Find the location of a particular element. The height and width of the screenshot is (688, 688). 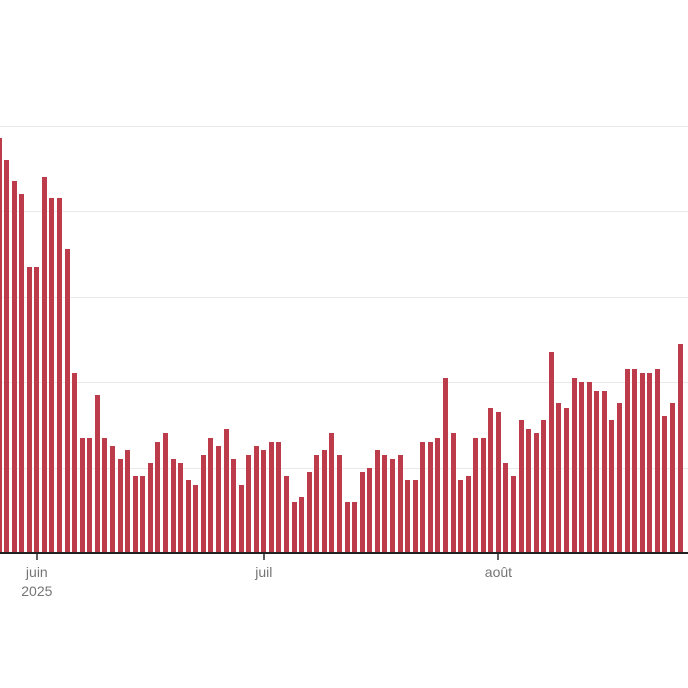

x-axis-label-juin: juin 2025 is located at coordinates (36, 582).